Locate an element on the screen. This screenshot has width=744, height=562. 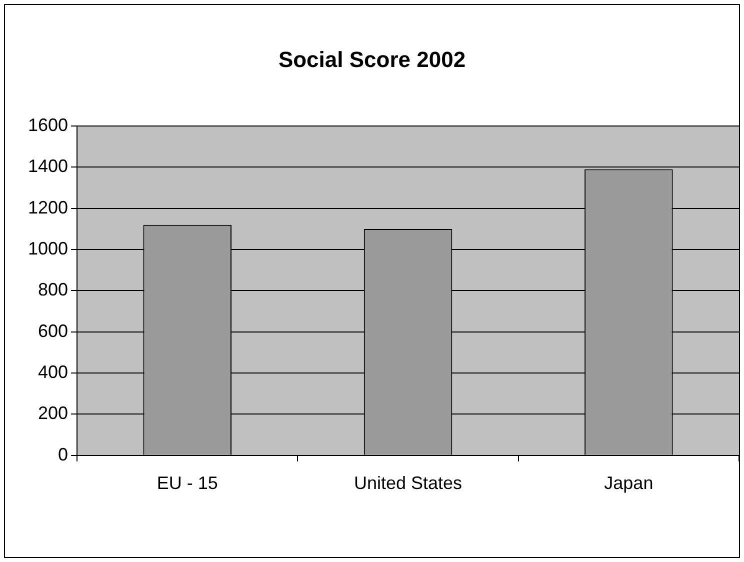
y-tick-label: 800 is located at coordinates (53, 290).